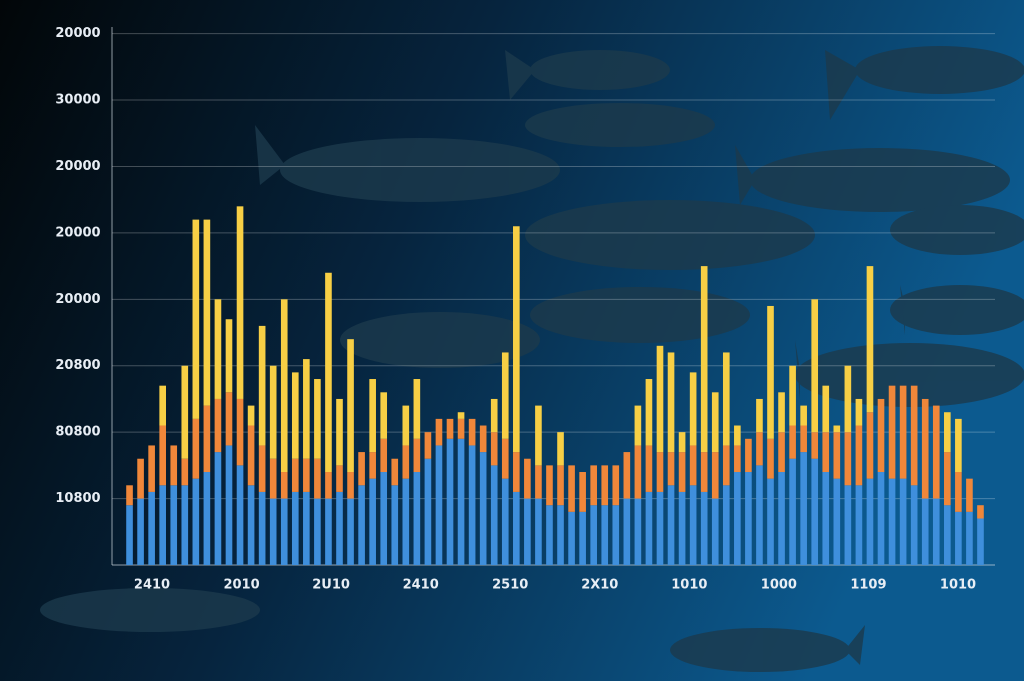 The height and width of the screenshot is (681, 1024). What do you see at coordinates (868, 585) in the screenshot?
I see `x-tick-label: 1109` at bounding box center [868, 585].